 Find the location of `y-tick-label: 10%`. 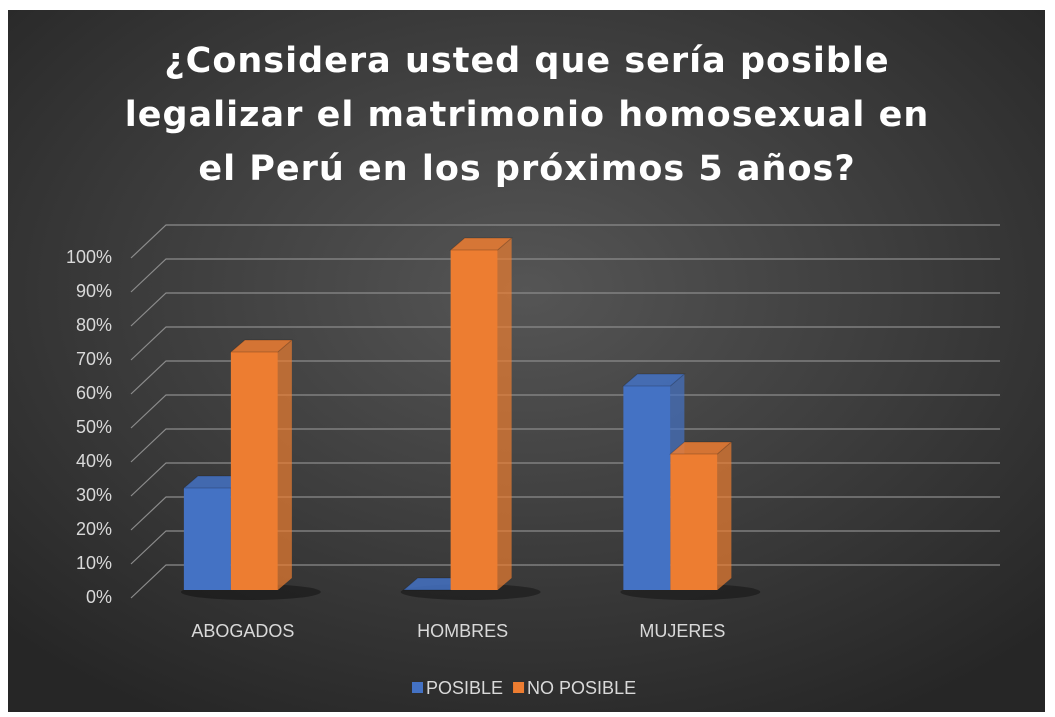

y-tick-label: 10% is located at coordinates (94, 563).